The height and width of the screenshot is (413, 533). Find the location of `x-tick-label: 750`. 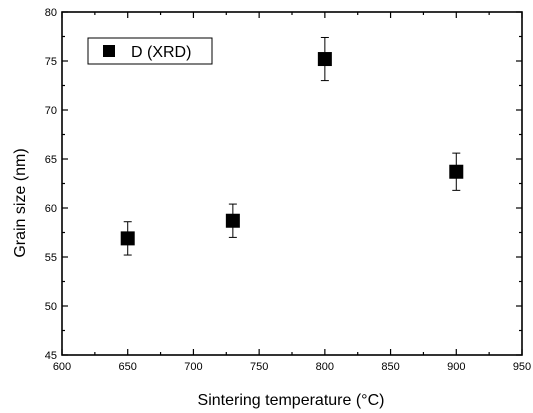

x-tick-label: 750 is located at coordinates (259, 367).